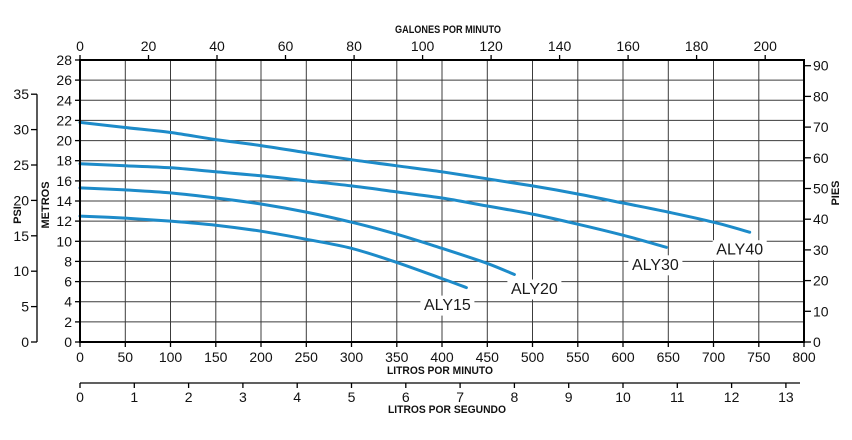  Describe the element at coordinates (817, 342) in the screenshot. I see `pies-tick-label: 0` at that location.